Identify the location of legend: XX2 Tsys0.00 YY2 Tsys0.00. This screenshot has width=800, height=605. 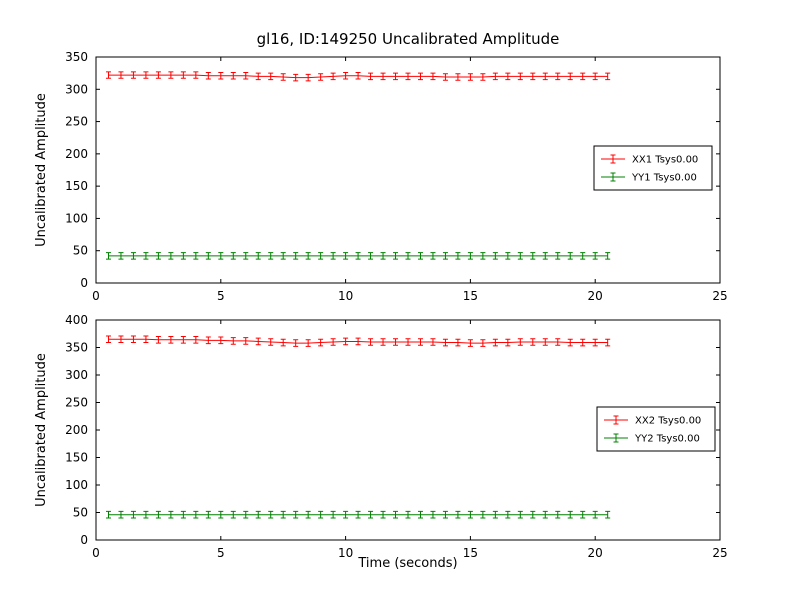
(656, 429).